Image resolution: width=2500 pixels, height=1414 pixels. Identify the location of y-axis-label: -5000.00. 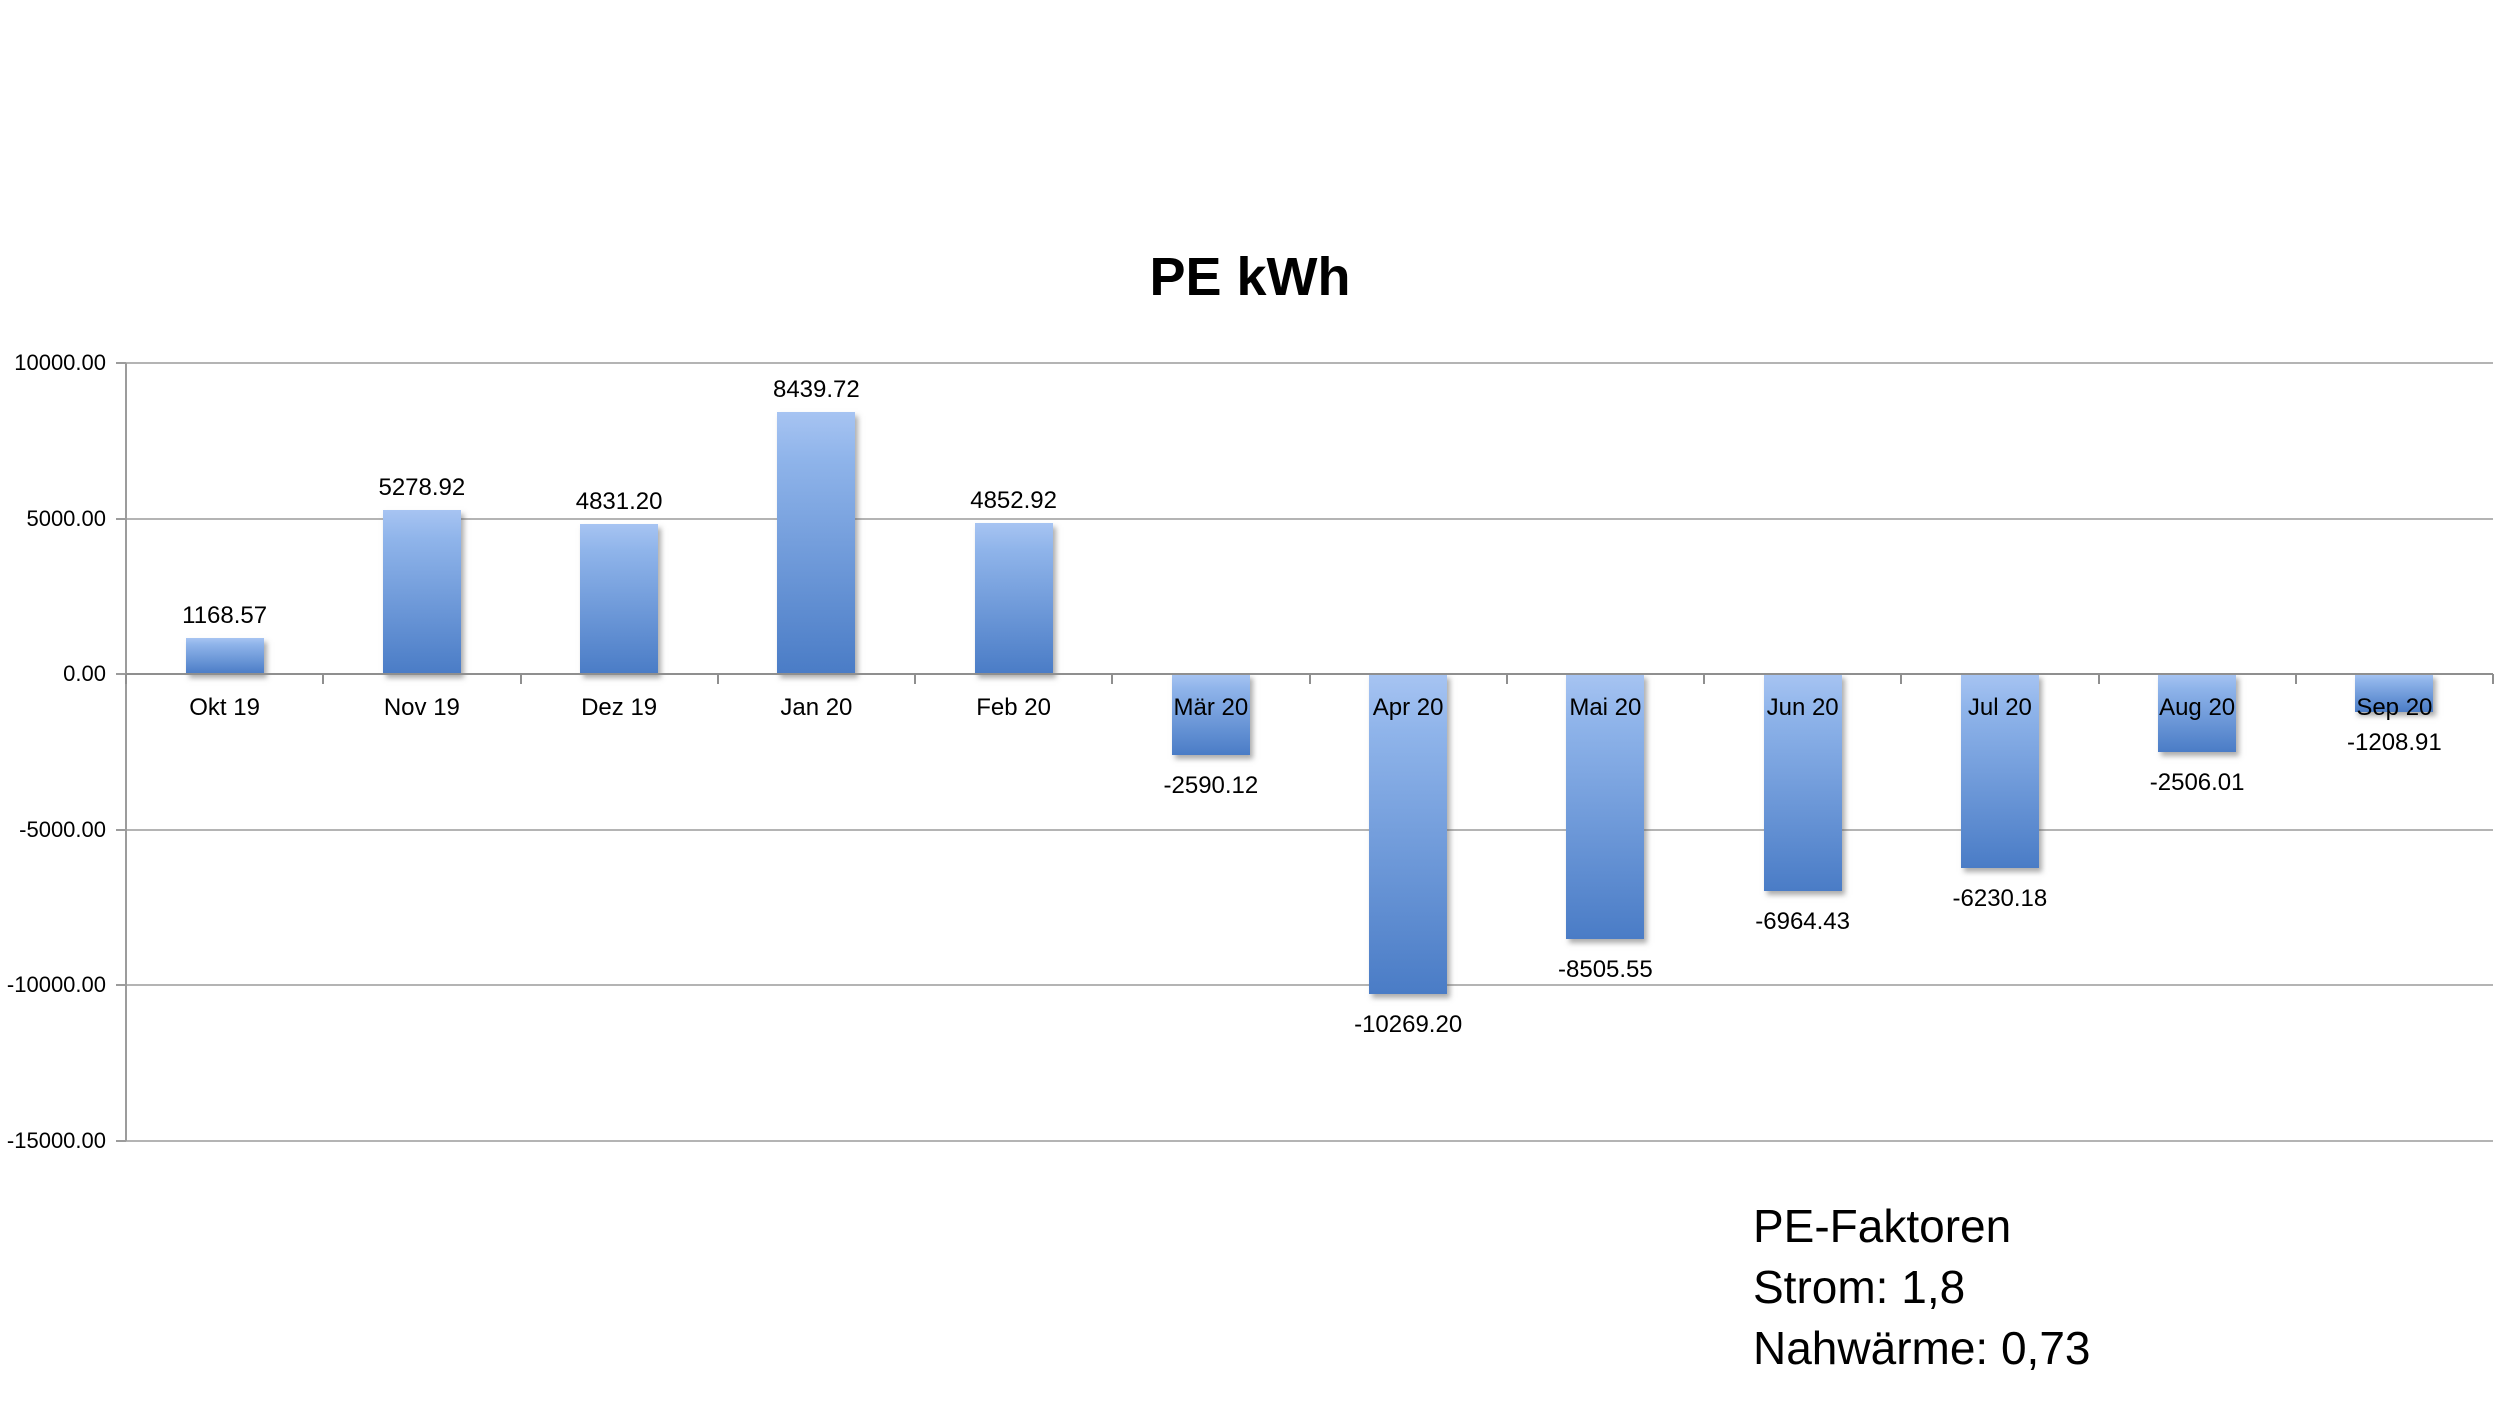
(62, 829).